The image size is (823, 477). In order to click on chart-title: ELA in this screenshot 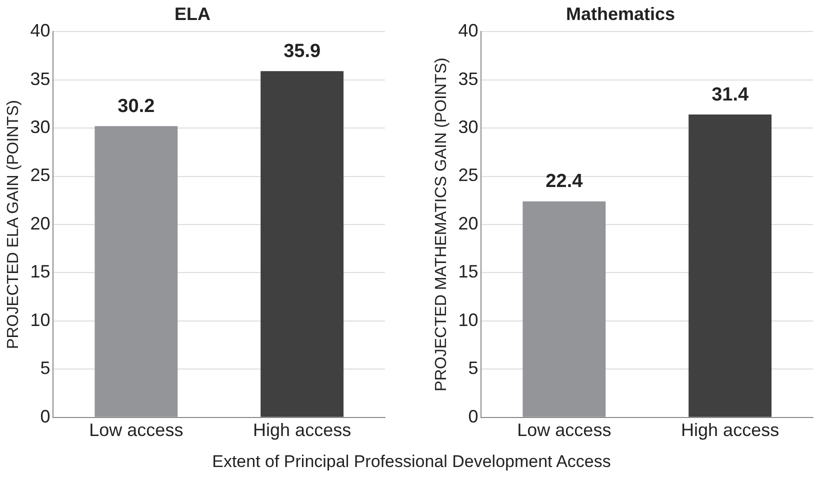, I will do `click(192, 14)`.